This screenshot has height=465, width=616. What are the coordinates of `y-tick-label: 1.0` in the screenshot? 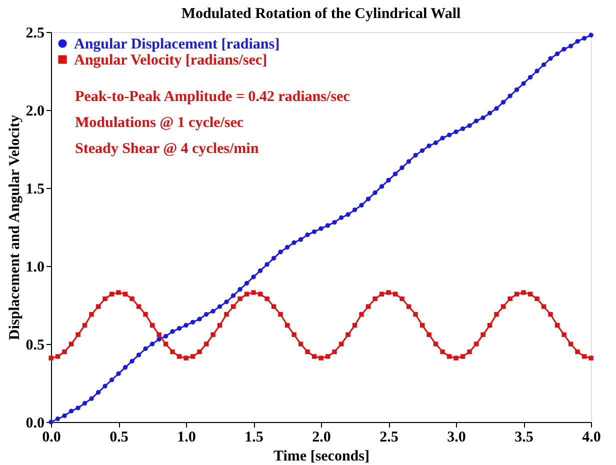 It's located at (35, 268).